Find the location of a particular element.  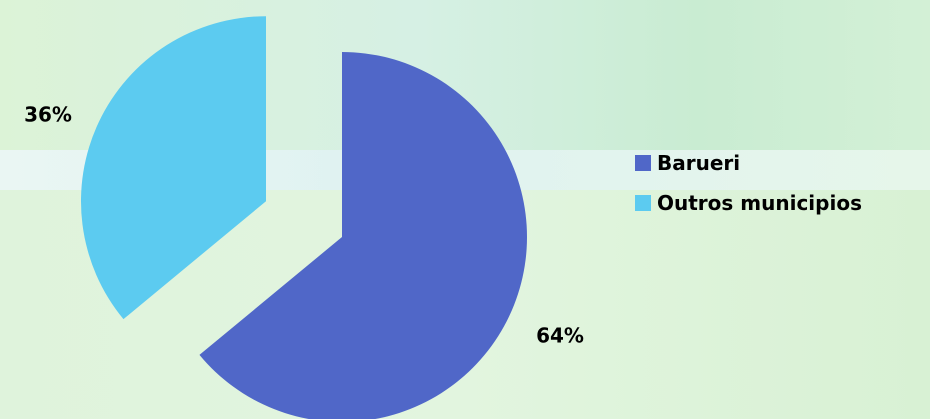

legend-swatch-barueri is located at coordinates (643, 163).